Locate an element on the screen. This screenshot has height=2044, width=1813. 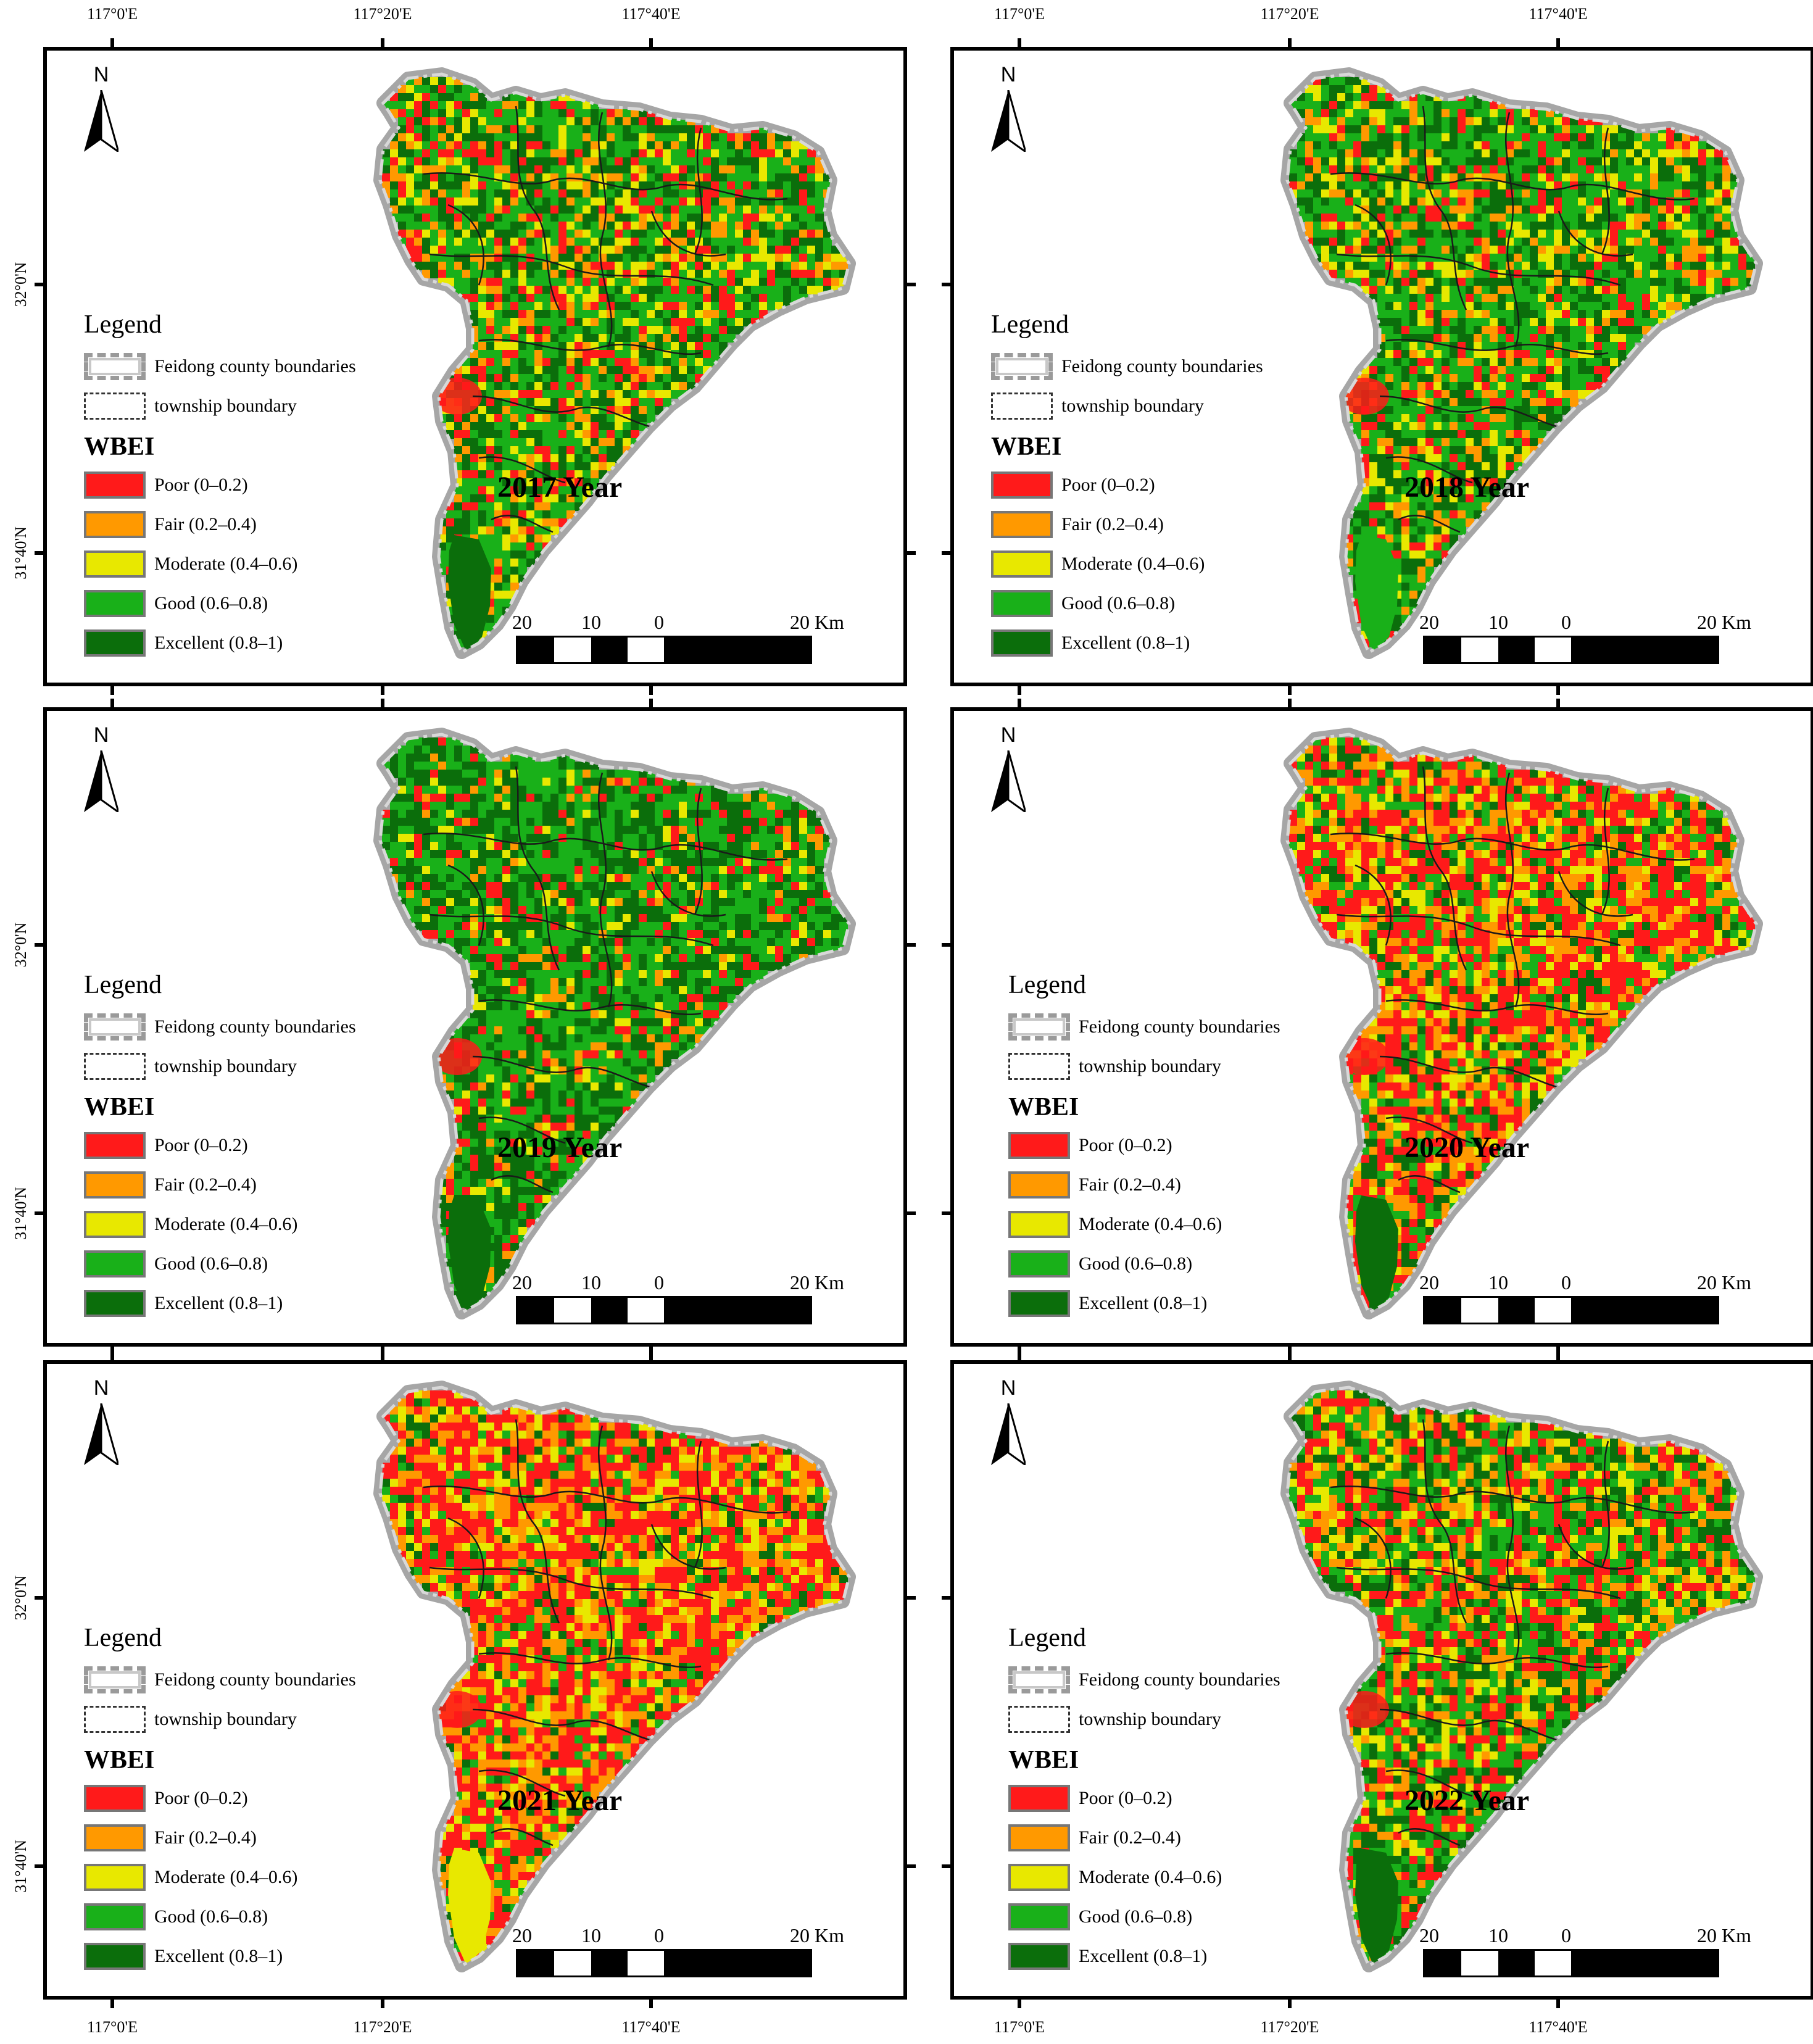
legend-label: Poor (0–0.2) is located at coordinates (1108, 485).